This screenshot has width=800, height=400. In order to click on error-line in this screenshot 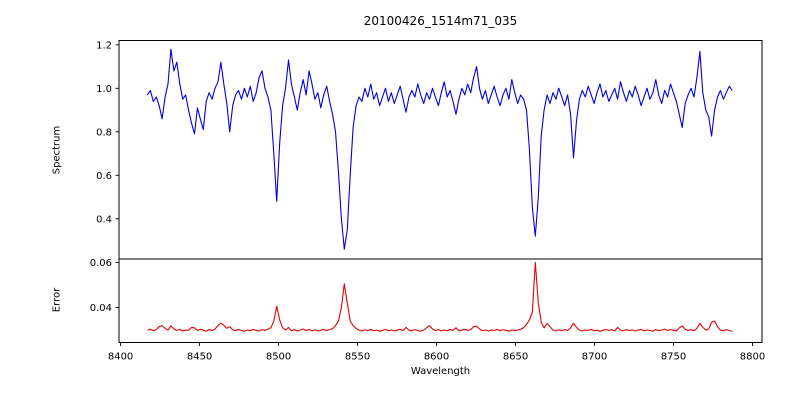, I will do `click(440, 296)`.